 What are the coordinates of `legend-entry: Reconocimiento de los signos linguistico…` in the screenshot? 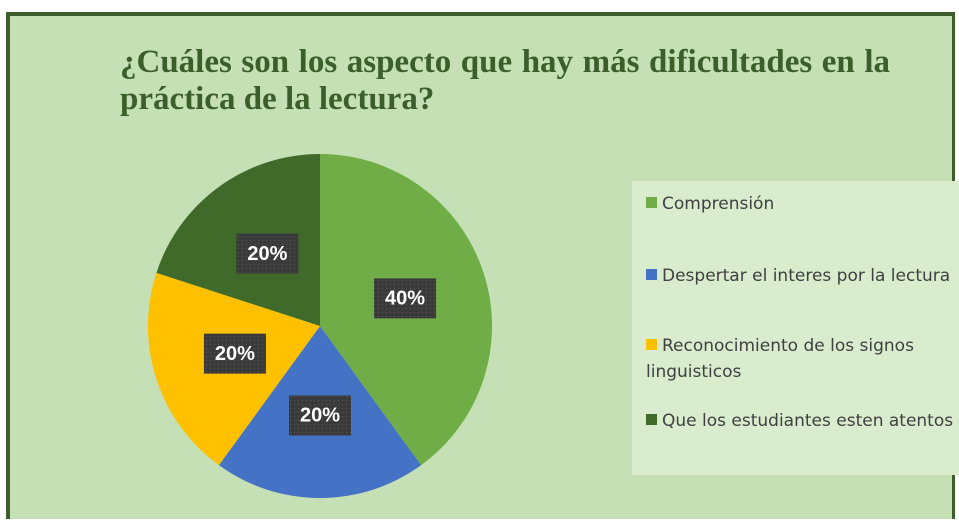 It's located at (801, 359).